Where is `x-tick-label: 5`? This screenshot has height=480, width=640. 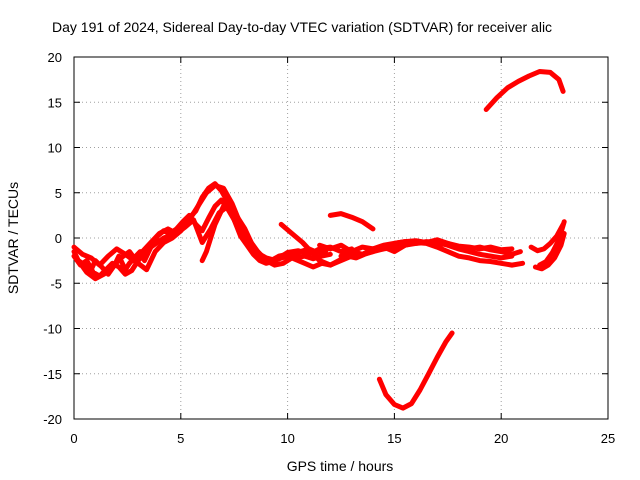
x-tick-label: 5 is located at coordinates (180, 438).